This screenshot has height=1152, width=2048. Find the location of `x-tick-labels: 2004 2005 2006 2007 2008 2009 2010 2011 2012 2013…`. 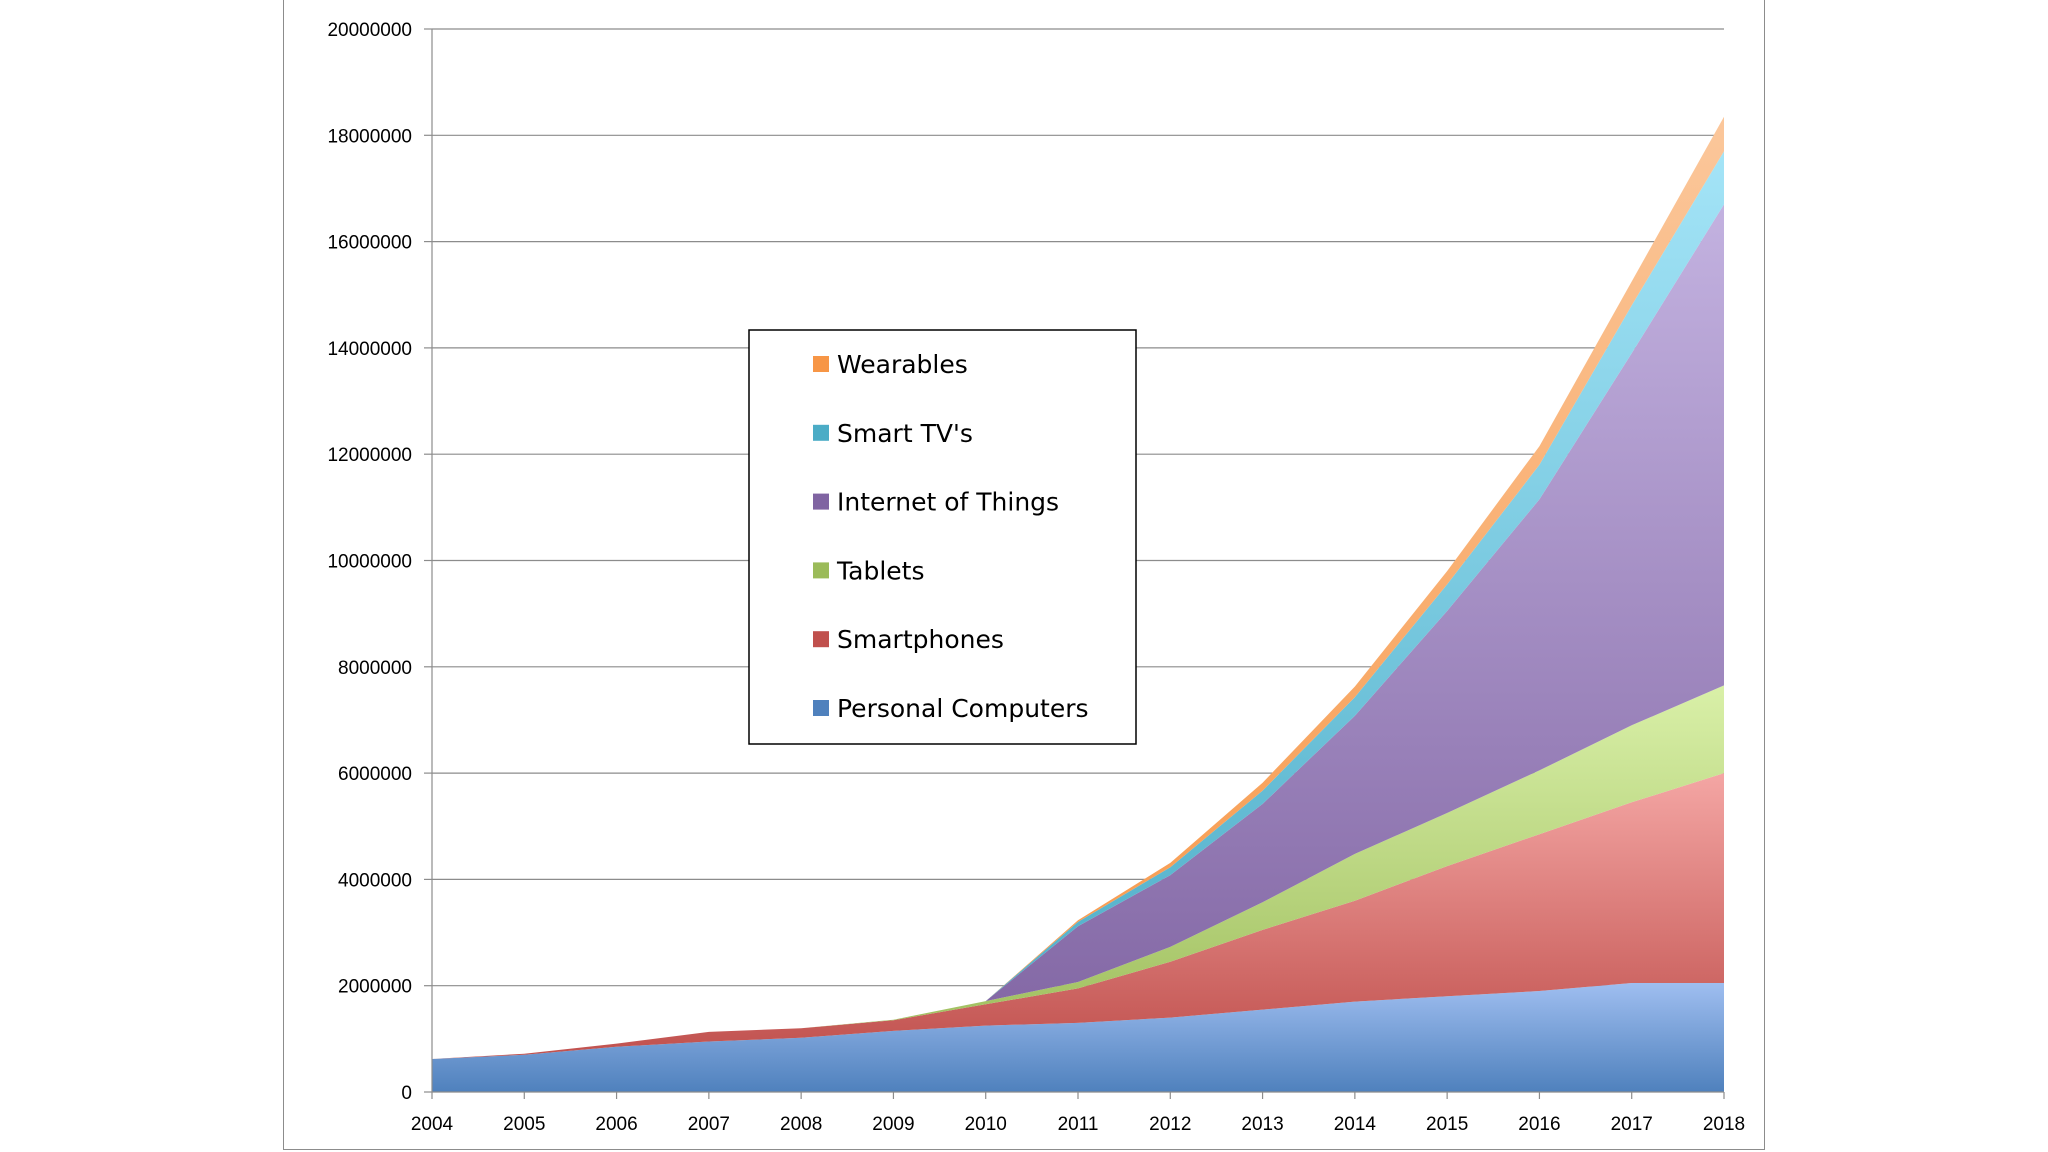

x-tick-labels: 2004 2005 2006 2007 2008 2009 2010 2011 2012 2013… is located at coordinates (1078, 1124).